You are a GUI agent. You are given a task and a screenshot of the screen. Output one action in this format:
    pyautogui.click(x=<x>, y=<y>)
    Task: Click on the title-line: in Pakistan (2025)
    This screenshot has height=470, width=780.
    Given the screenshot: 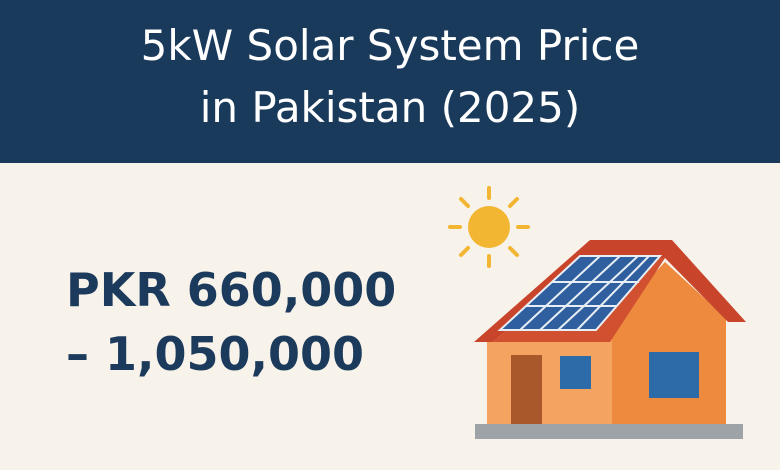 What is the action you would take?
    pyautogui.click(x=390, y=107)
    